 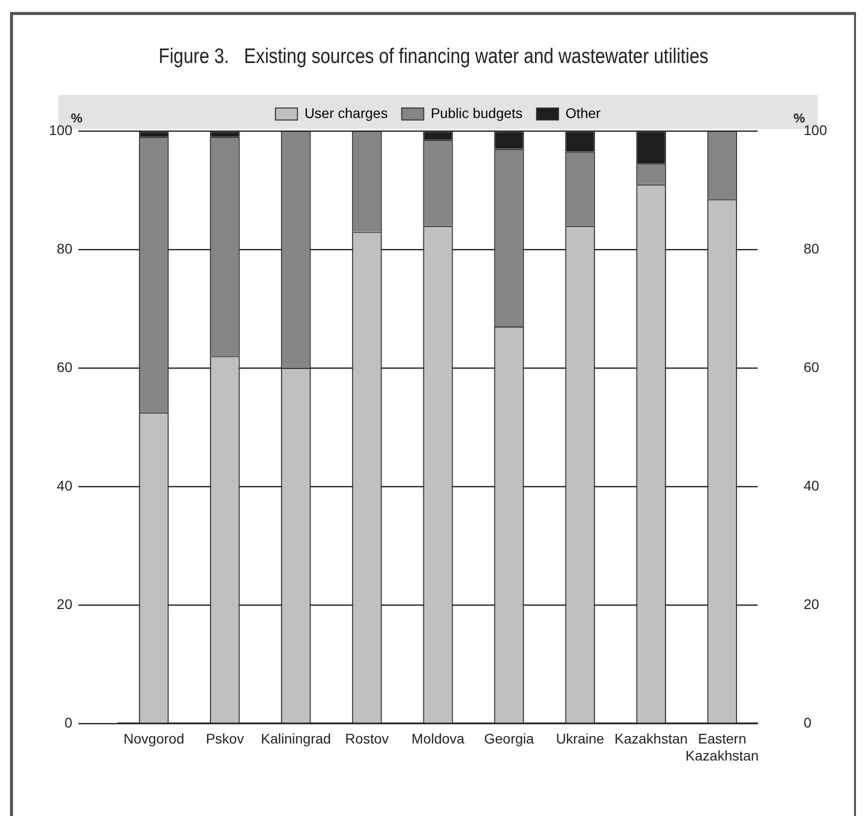 I want to click on legend-label: Public budgets, so click(x=476, y=112).